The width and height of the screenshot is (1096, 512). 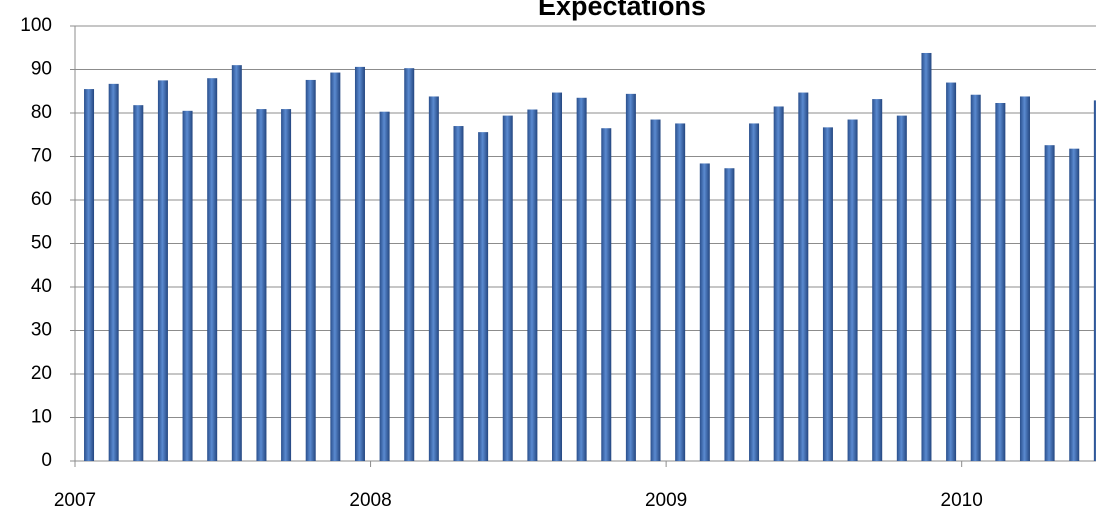 I want to click on chart-title: Expectations, so click(x=622, y=10).